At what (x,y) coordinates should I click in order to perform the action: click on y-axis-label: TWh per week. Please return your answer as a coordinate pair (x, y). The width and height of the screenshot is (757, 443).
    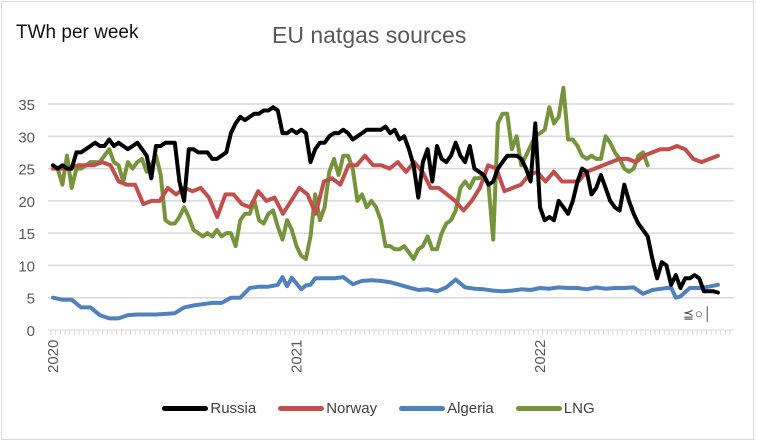
    Looking at the image, I should click on (77, 32).